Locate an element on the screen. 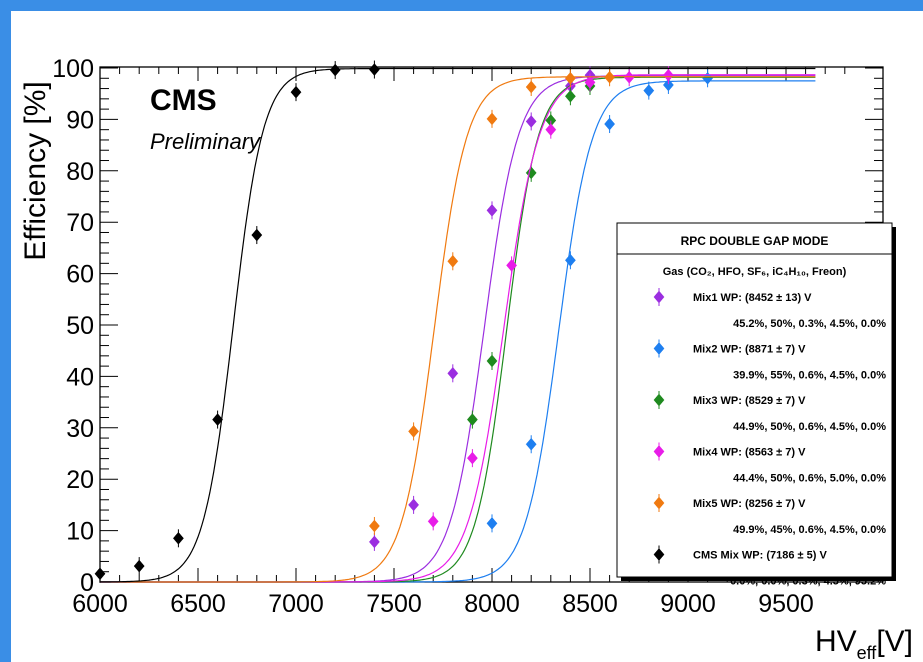  x-tick-label: 8500 is located at coordinates (590, 604).